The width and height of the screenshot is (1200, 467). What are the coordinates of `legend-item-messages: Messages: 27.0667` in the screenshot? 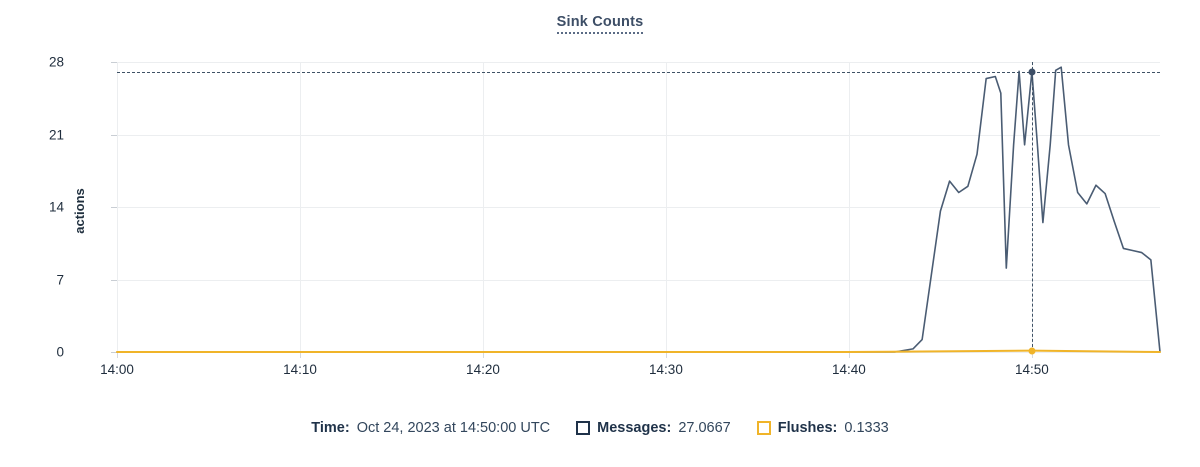 It's located at (653, 428).